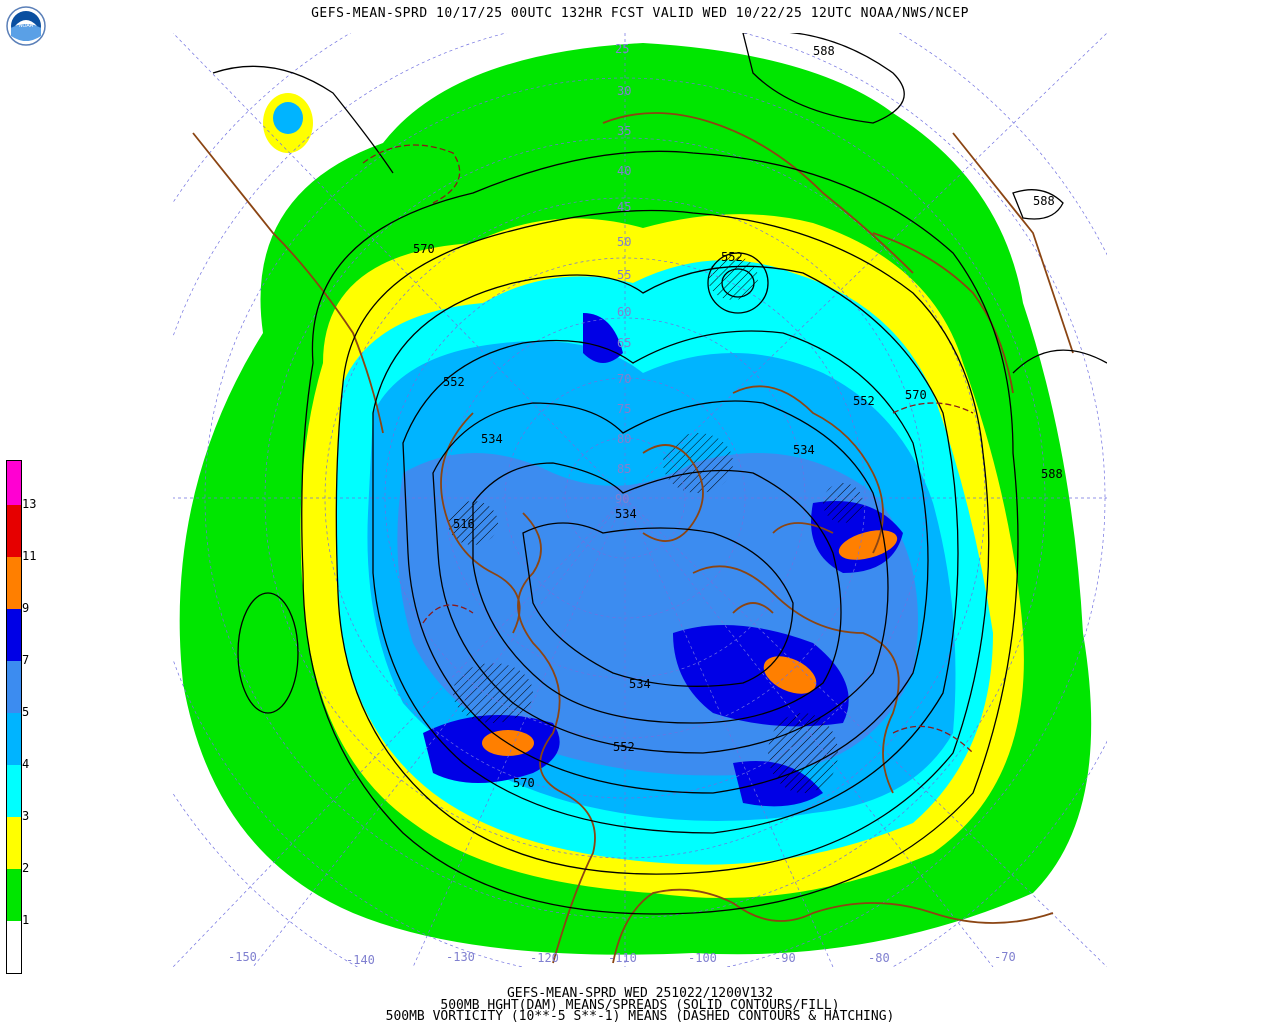 This screenshot has width=1280, height=1024. Describe the element at coordinates (242, 957) in the screenshot. I see `lon-label: -150` at that location.